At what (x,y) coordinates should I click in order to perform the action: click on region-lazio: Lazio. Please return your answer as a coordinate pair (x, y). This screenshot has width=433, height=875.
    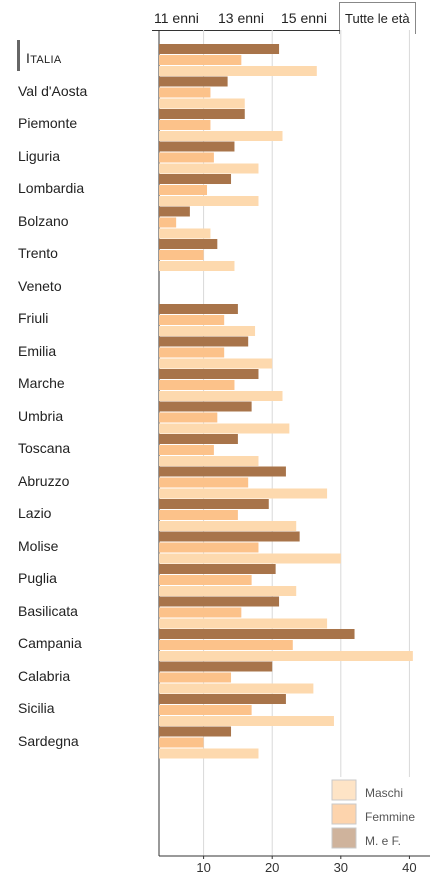
    Looking at the image, I should click on (35, 513).